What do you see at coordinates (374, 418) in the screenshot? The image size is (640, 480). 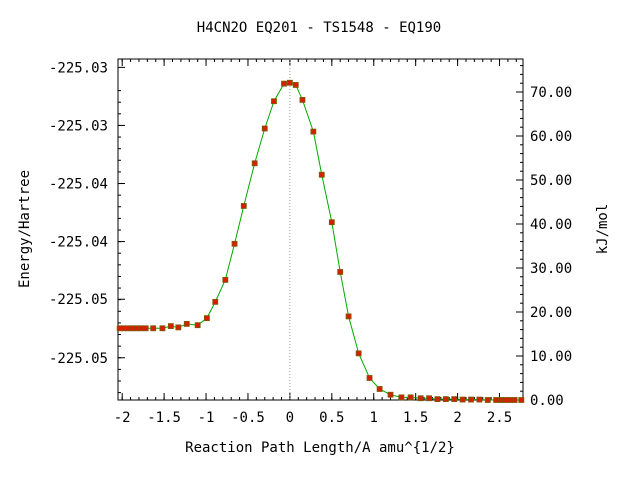 I see `x-tick-label: 1` at bounding box center [374, 418].